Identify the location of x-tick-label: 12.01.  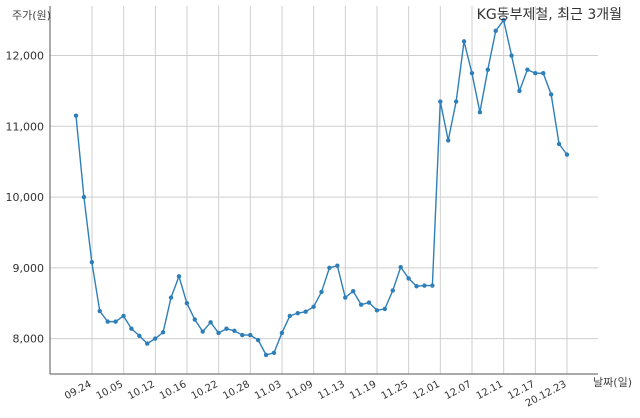
(426, 390).